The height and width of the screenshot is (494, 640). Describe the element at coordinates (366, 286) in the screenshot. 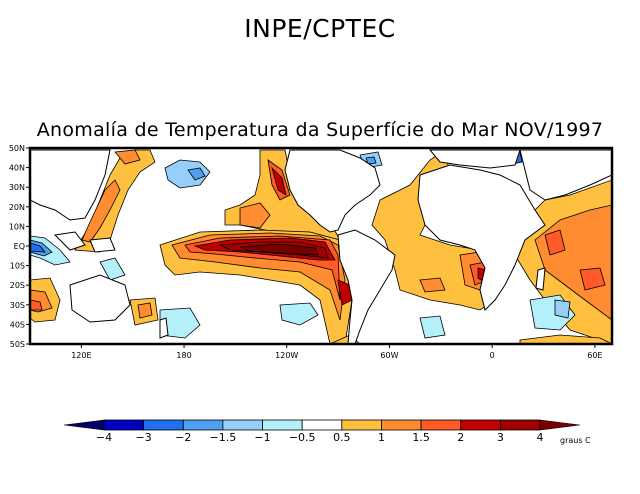

I see `land-south-america` at that location.